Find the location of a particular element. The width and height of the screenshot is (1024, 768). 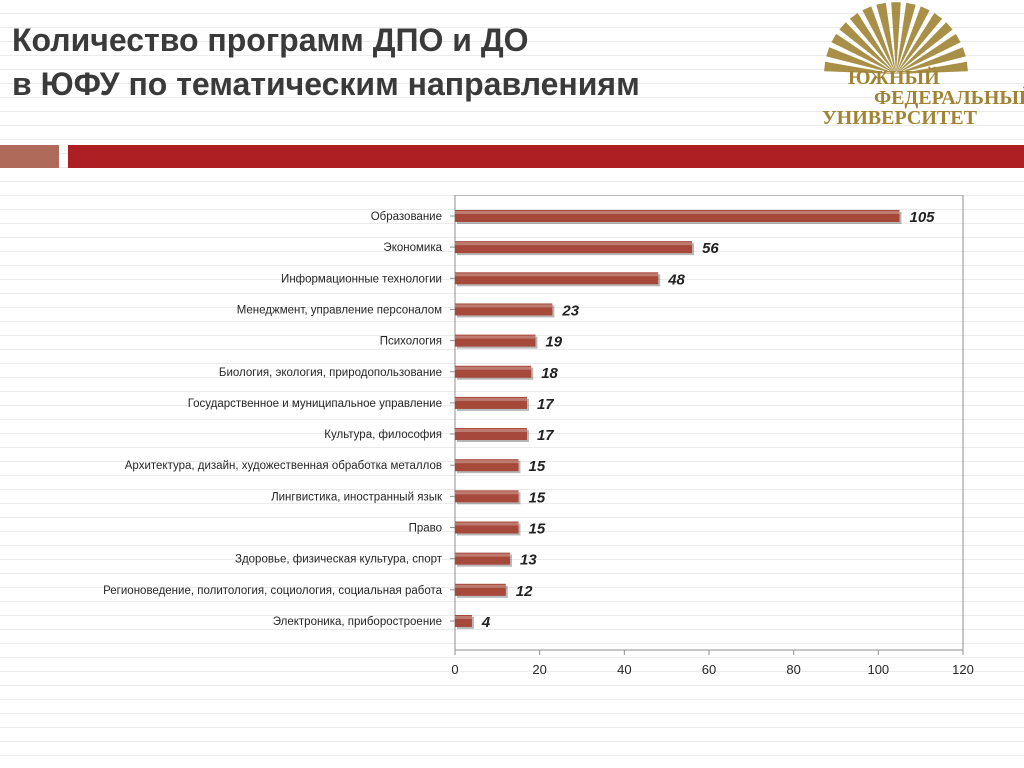

logo-line-3: УНИВЕРСИТЕТ is located at coordinates (899, 118).